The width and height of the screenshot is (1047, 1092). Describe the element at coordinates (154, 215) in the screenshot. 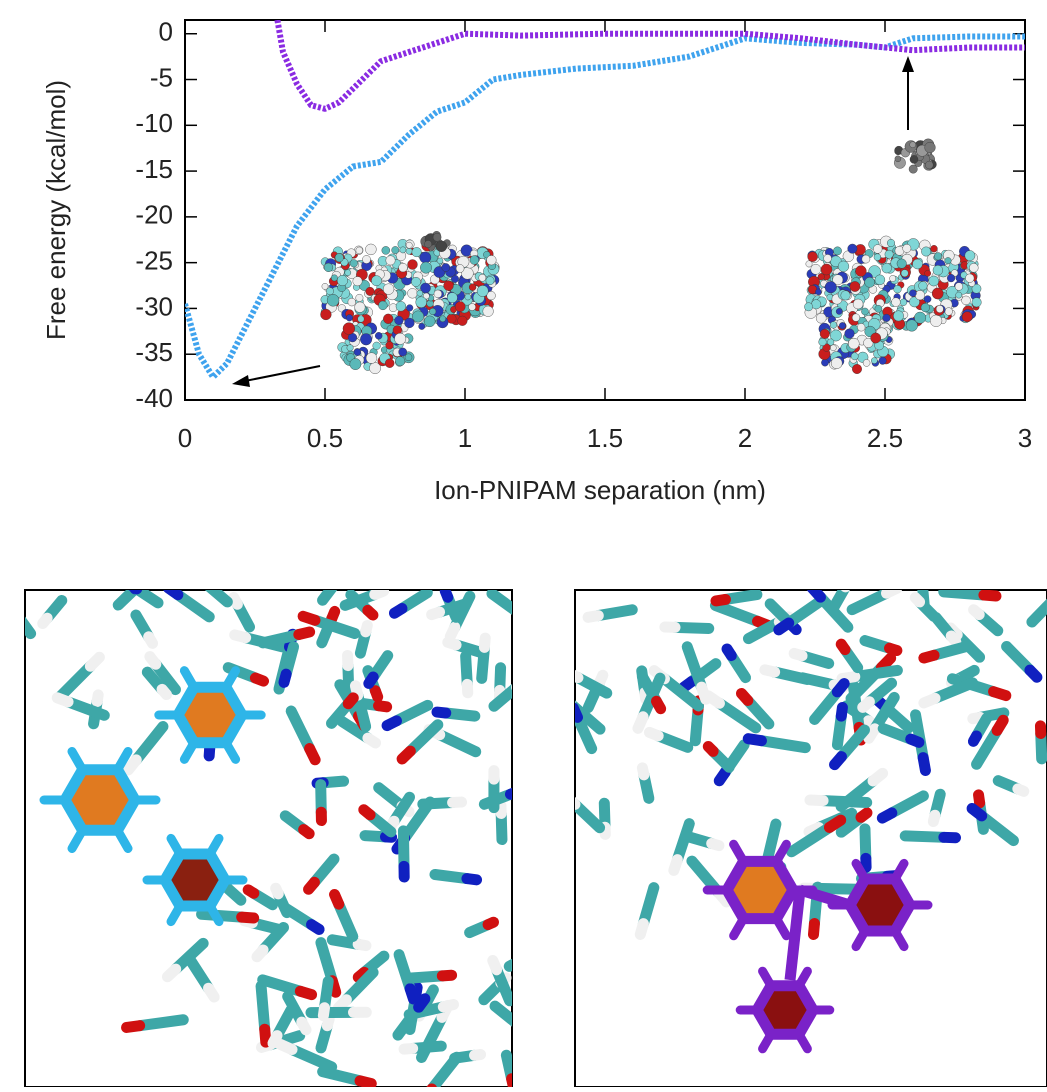

I see `y-tick-label: -20` at that location.